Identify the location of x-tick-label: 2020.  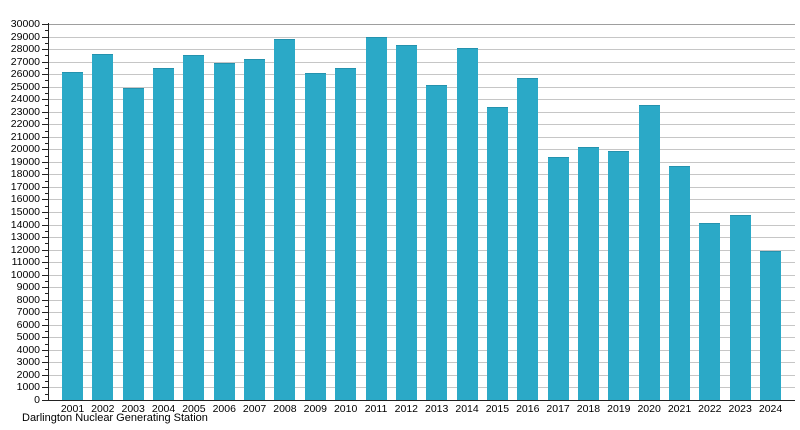
(649, 409).